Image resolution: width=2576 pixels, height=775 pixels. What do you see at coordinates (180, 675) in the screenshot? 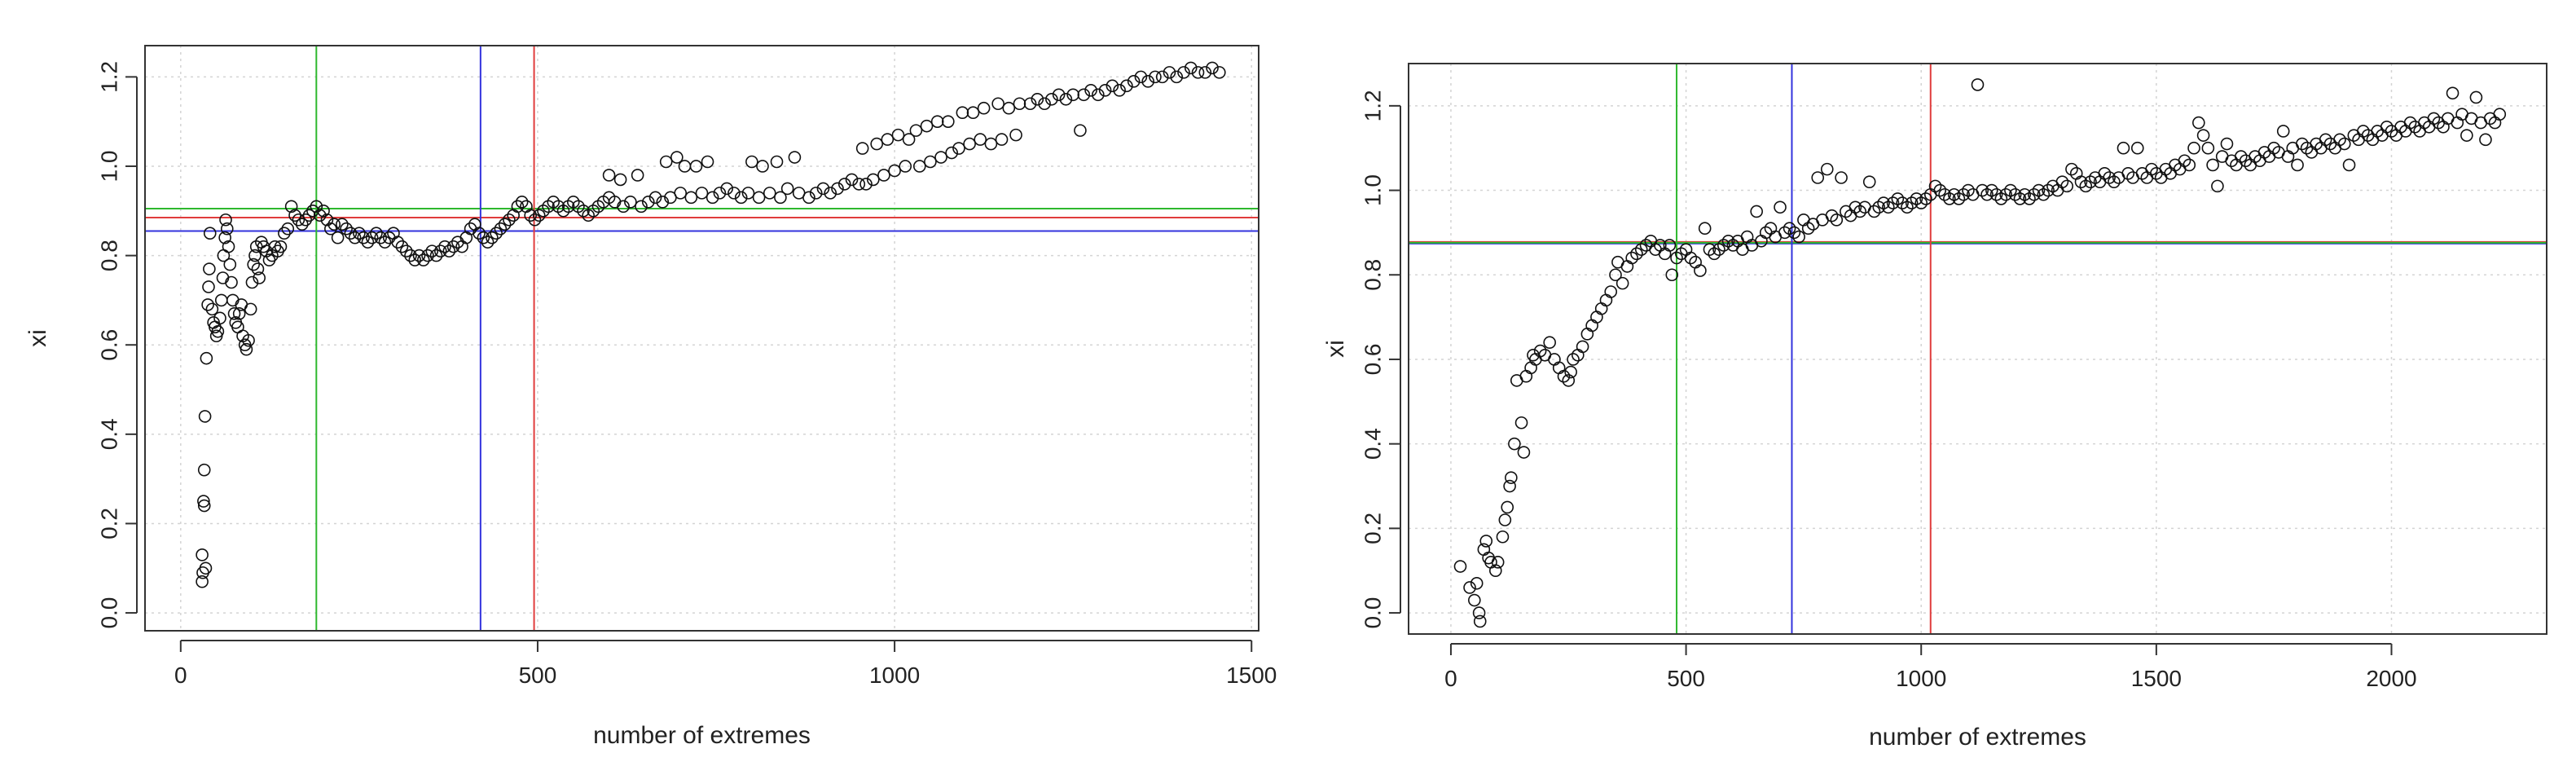
I see `chart1-x-tick-label-0: 0` at bounding box center [180, 675].